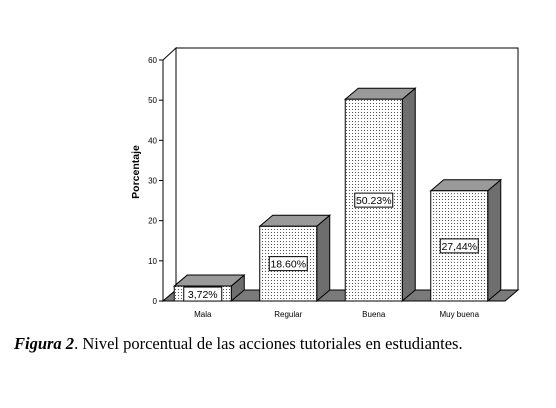 This screenshot has height=408, width=556. I want to click on side-wall, so click(169, 174).